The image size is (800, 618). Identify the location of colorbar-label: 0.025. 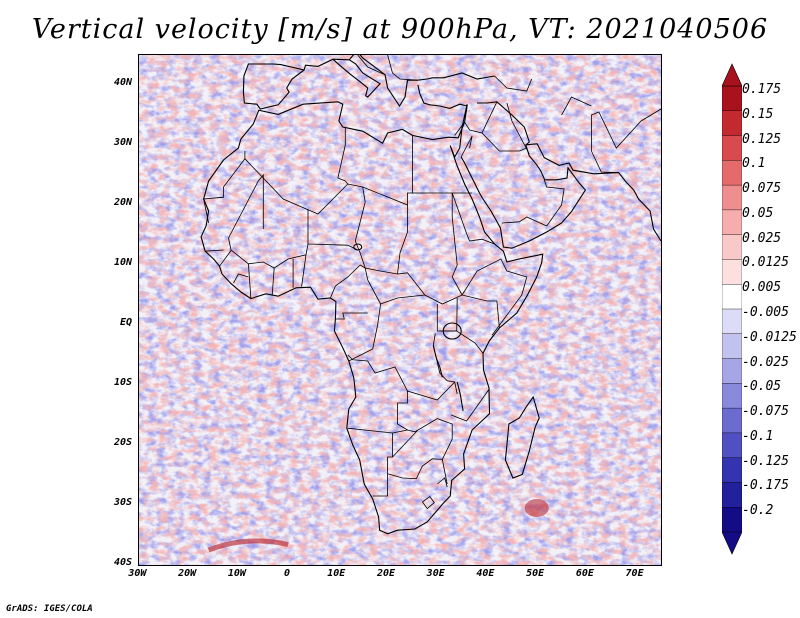
(762, 238).